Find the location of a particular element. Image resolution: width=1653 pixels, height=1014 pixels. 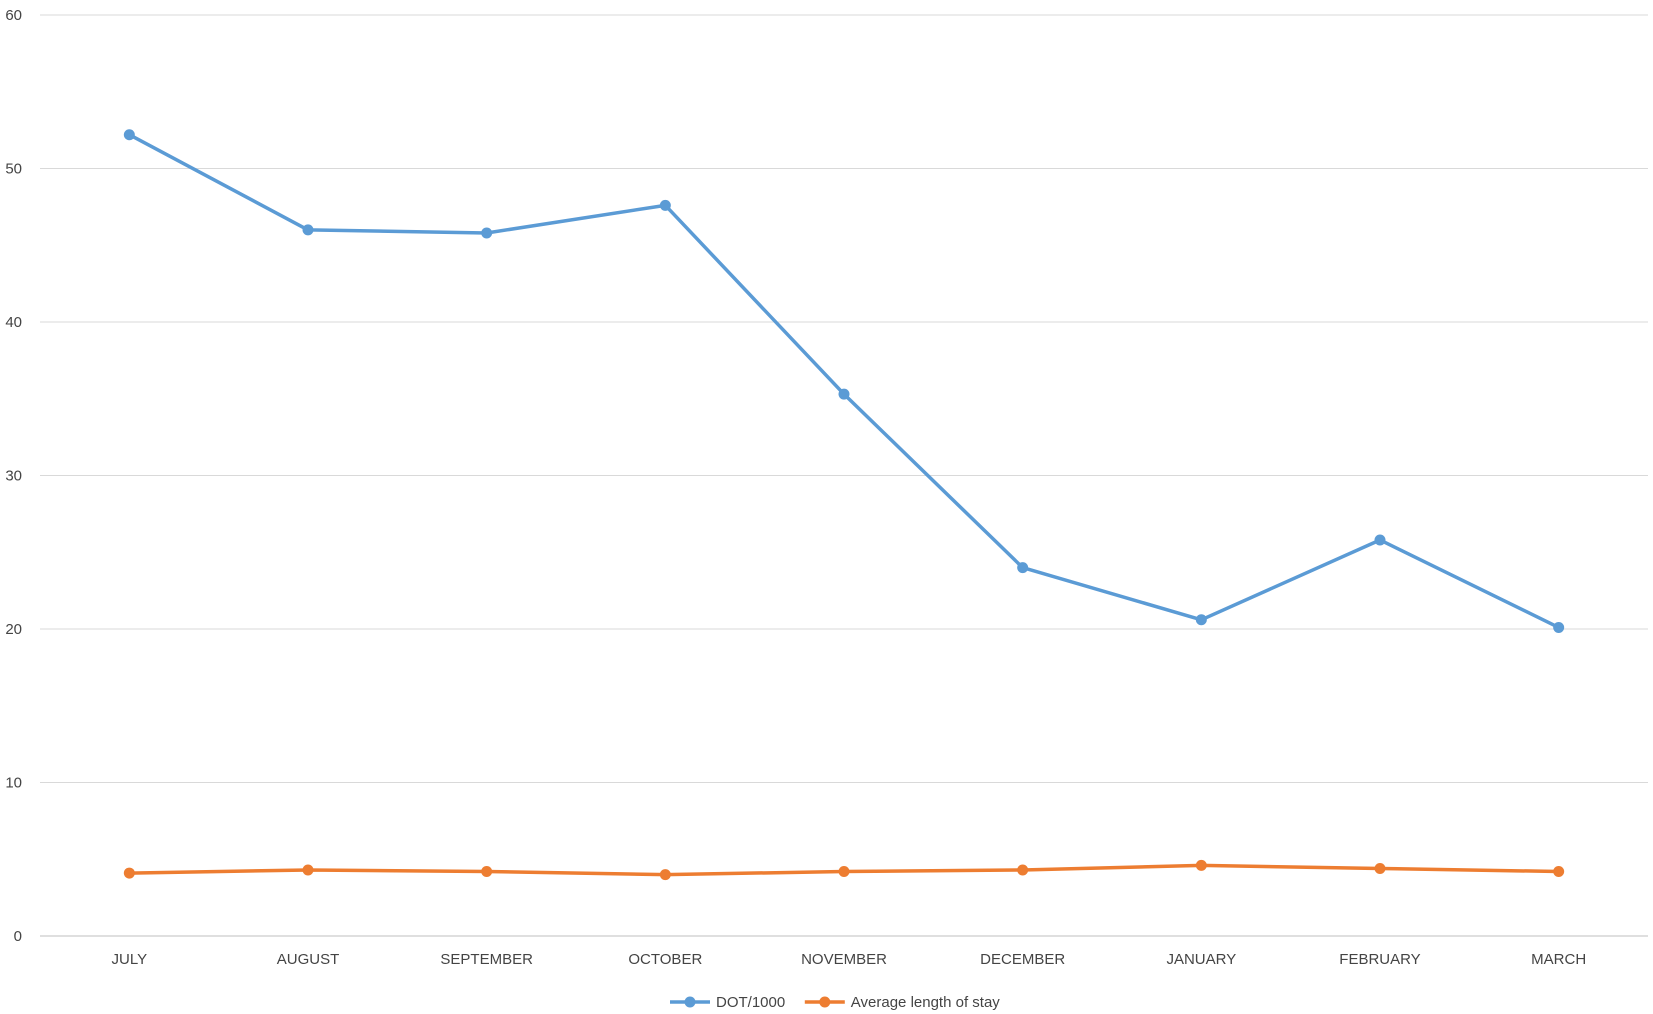

legend: DOT/1000 Average length of stay is located at coordinates (835, 1002).